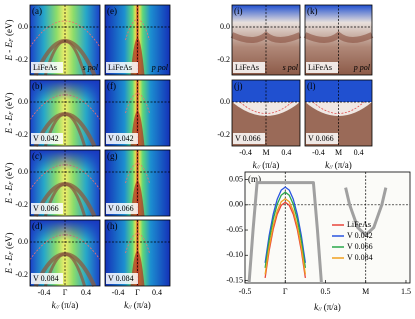 This screenshot has width=415, height=319. What do you see at coordinates (311, 86) in the screenshot?
I see `panel-label: (l)` at bounding box center [311, 86].